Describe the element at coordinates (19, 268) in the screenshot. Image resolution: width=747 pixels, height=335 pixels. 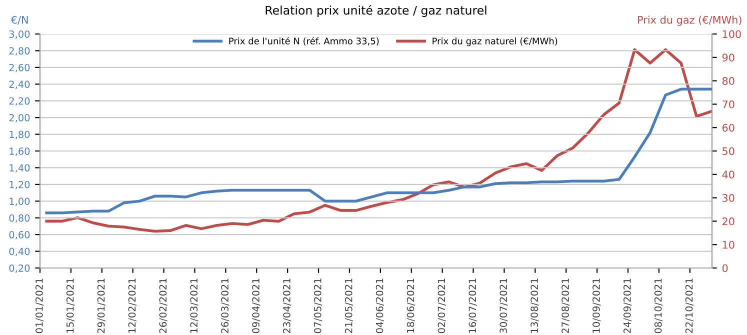
I see `y-tick-label: 0,20` at that location.